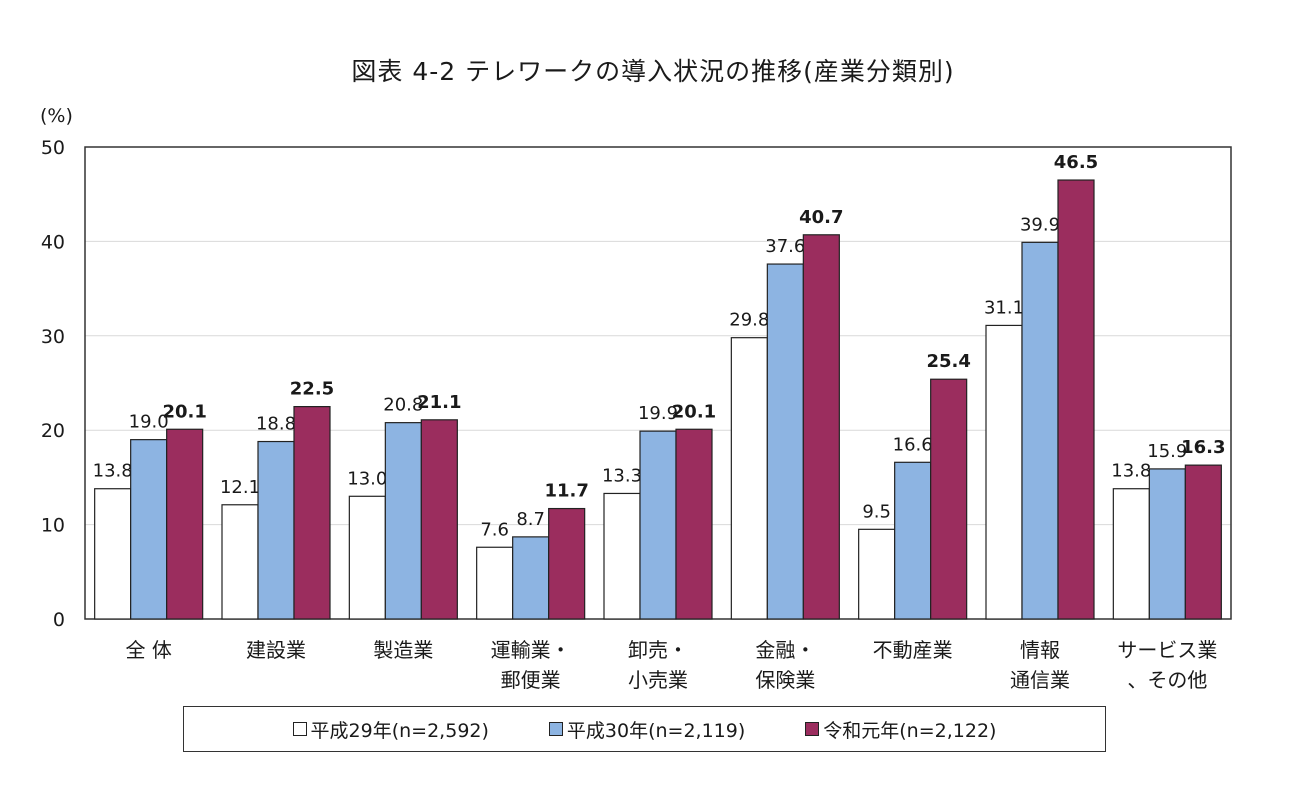  Describe the element at coordinates (399, 730) in the screenshot. I see `legend-label: 平成29年(n=2,592)` at that location.